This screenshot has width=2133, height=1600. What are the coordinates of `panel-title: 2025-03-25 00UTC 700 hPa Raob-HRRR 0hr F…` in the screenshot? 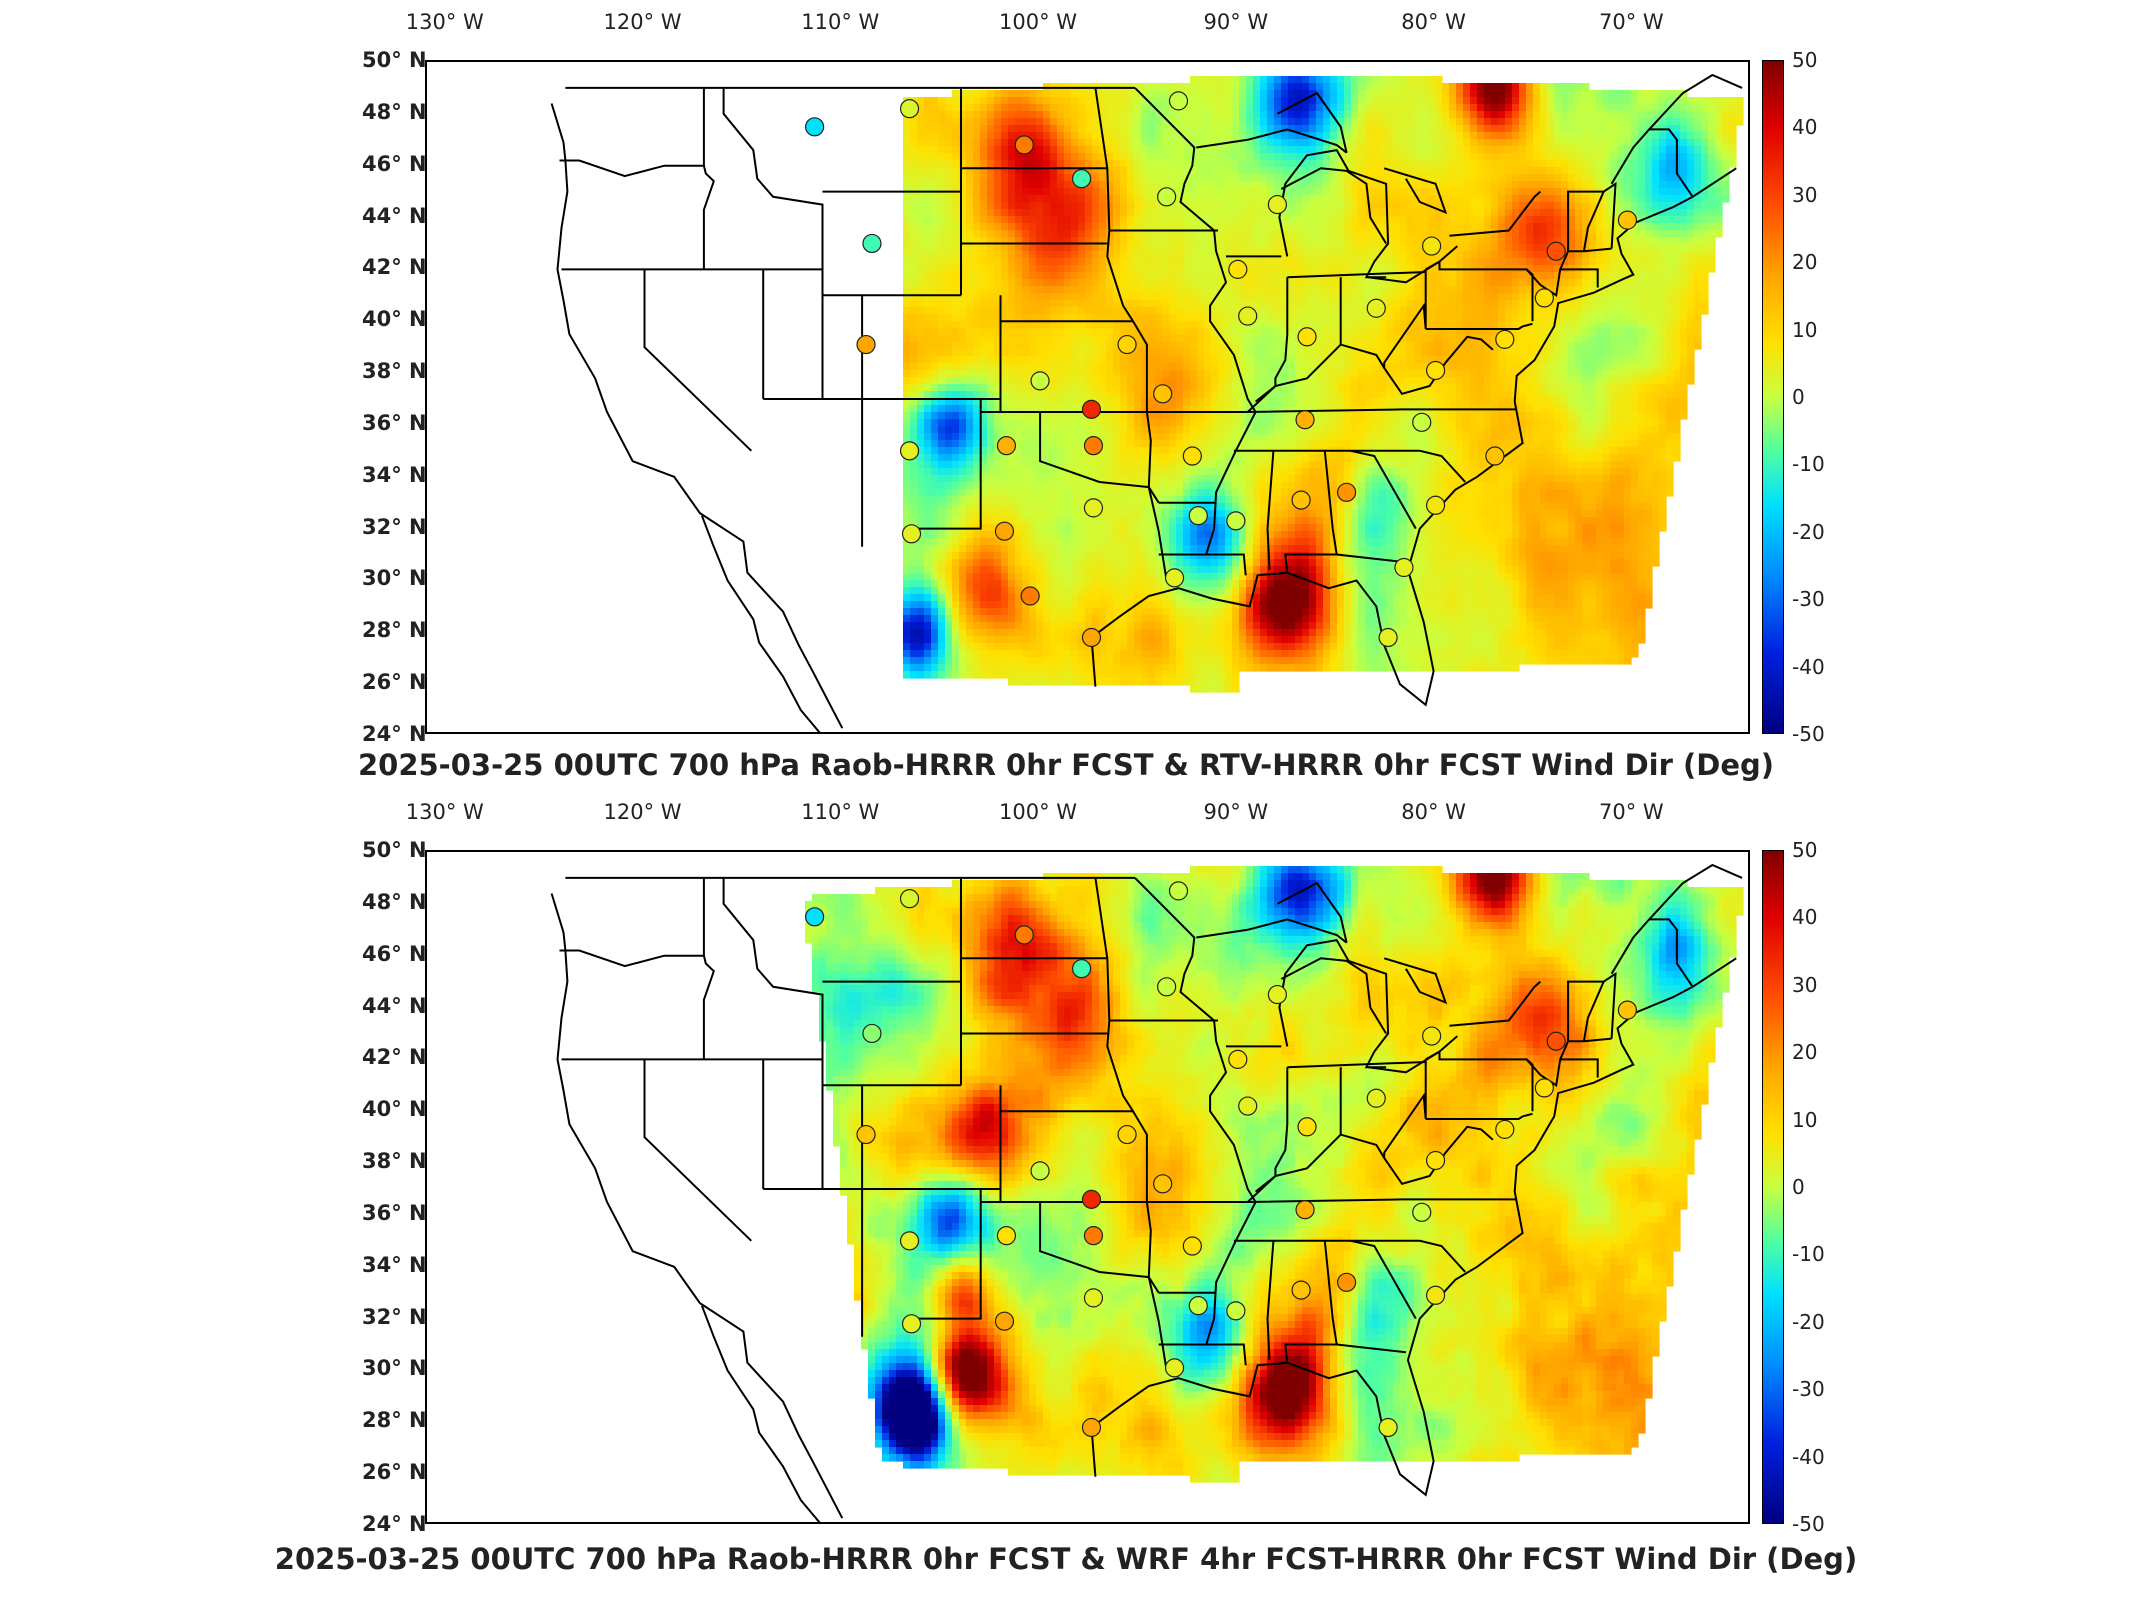 It's located at (1066, 1559).